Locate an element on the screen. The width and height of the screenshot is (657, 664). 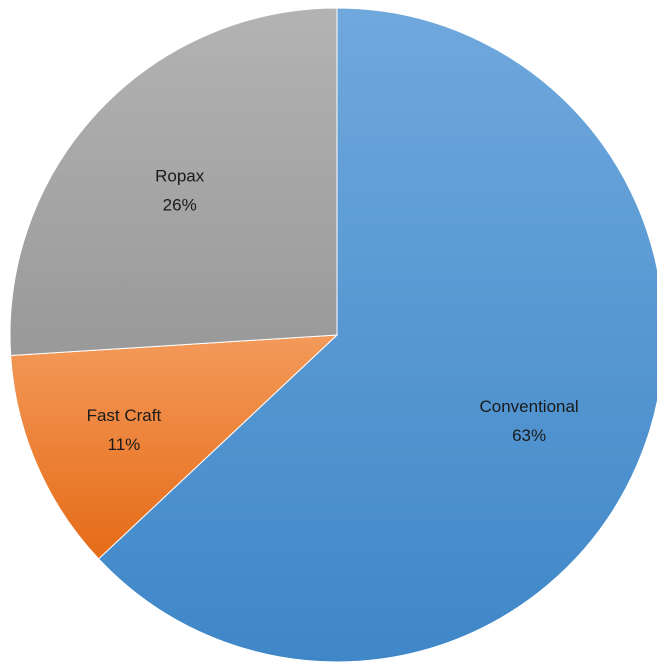
slice-category-label: Ropax is located at coordinates (180, 175).